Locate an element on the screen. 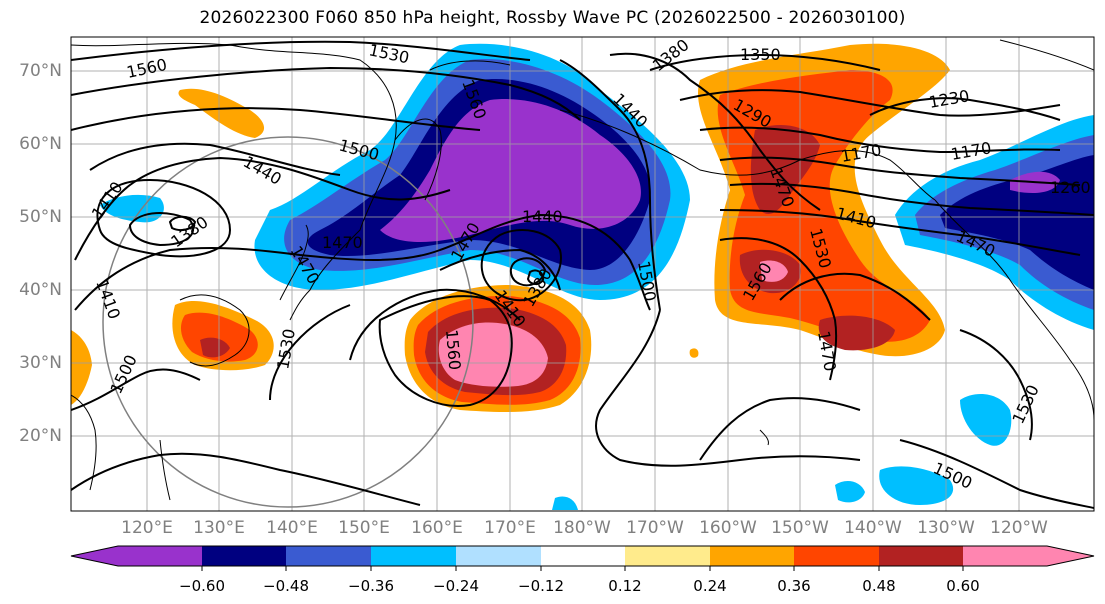 This screenshot has width=1105, height=604. colorbar-tick-label: 0.60 is located at coordinates (963, 586).